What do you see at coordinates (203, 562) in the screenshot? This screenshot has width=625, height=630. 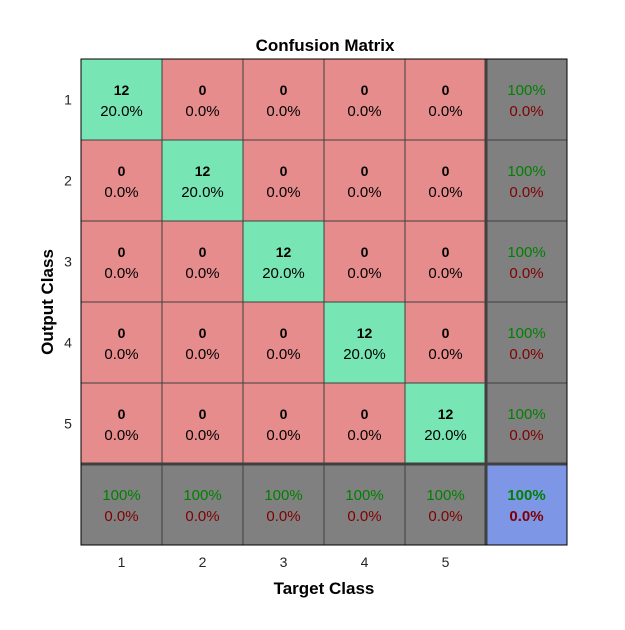 I see `x-tick-label: 2` at bounding box center [203, 562].